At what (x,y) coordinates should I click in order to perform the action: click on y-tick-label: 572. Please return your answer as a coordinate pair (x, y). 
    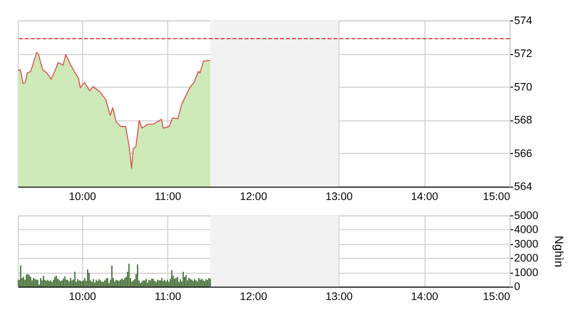
    Looking at the image, I should click on (523, 54).